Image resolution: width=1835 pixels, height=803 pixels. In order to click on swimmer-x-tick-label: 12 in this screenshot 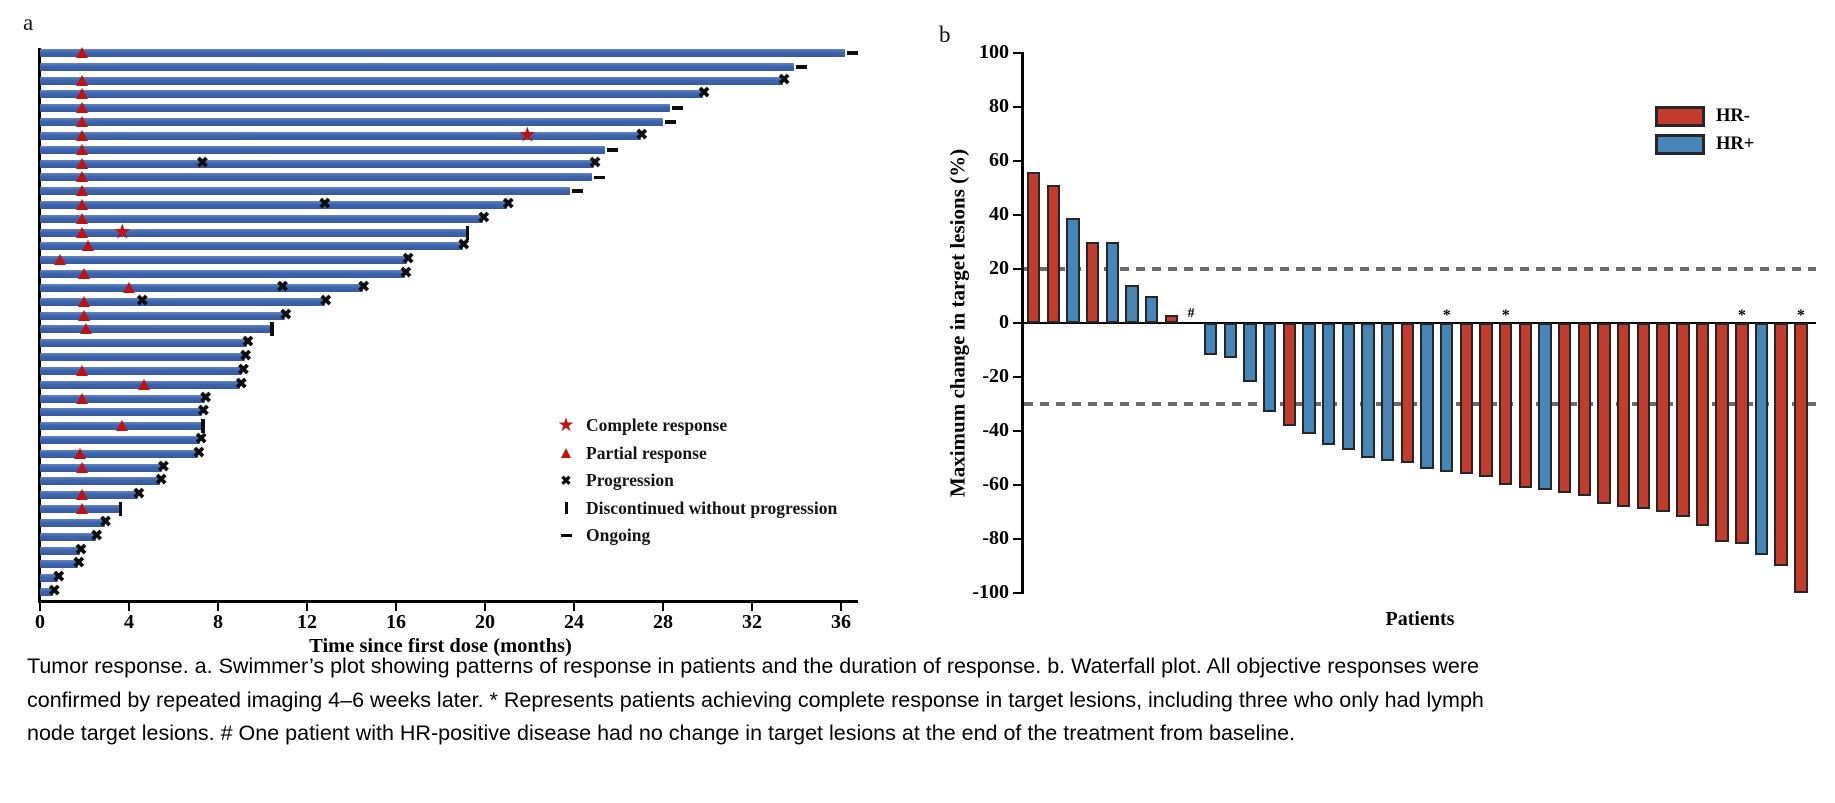, I will do `click(307, 622)`.